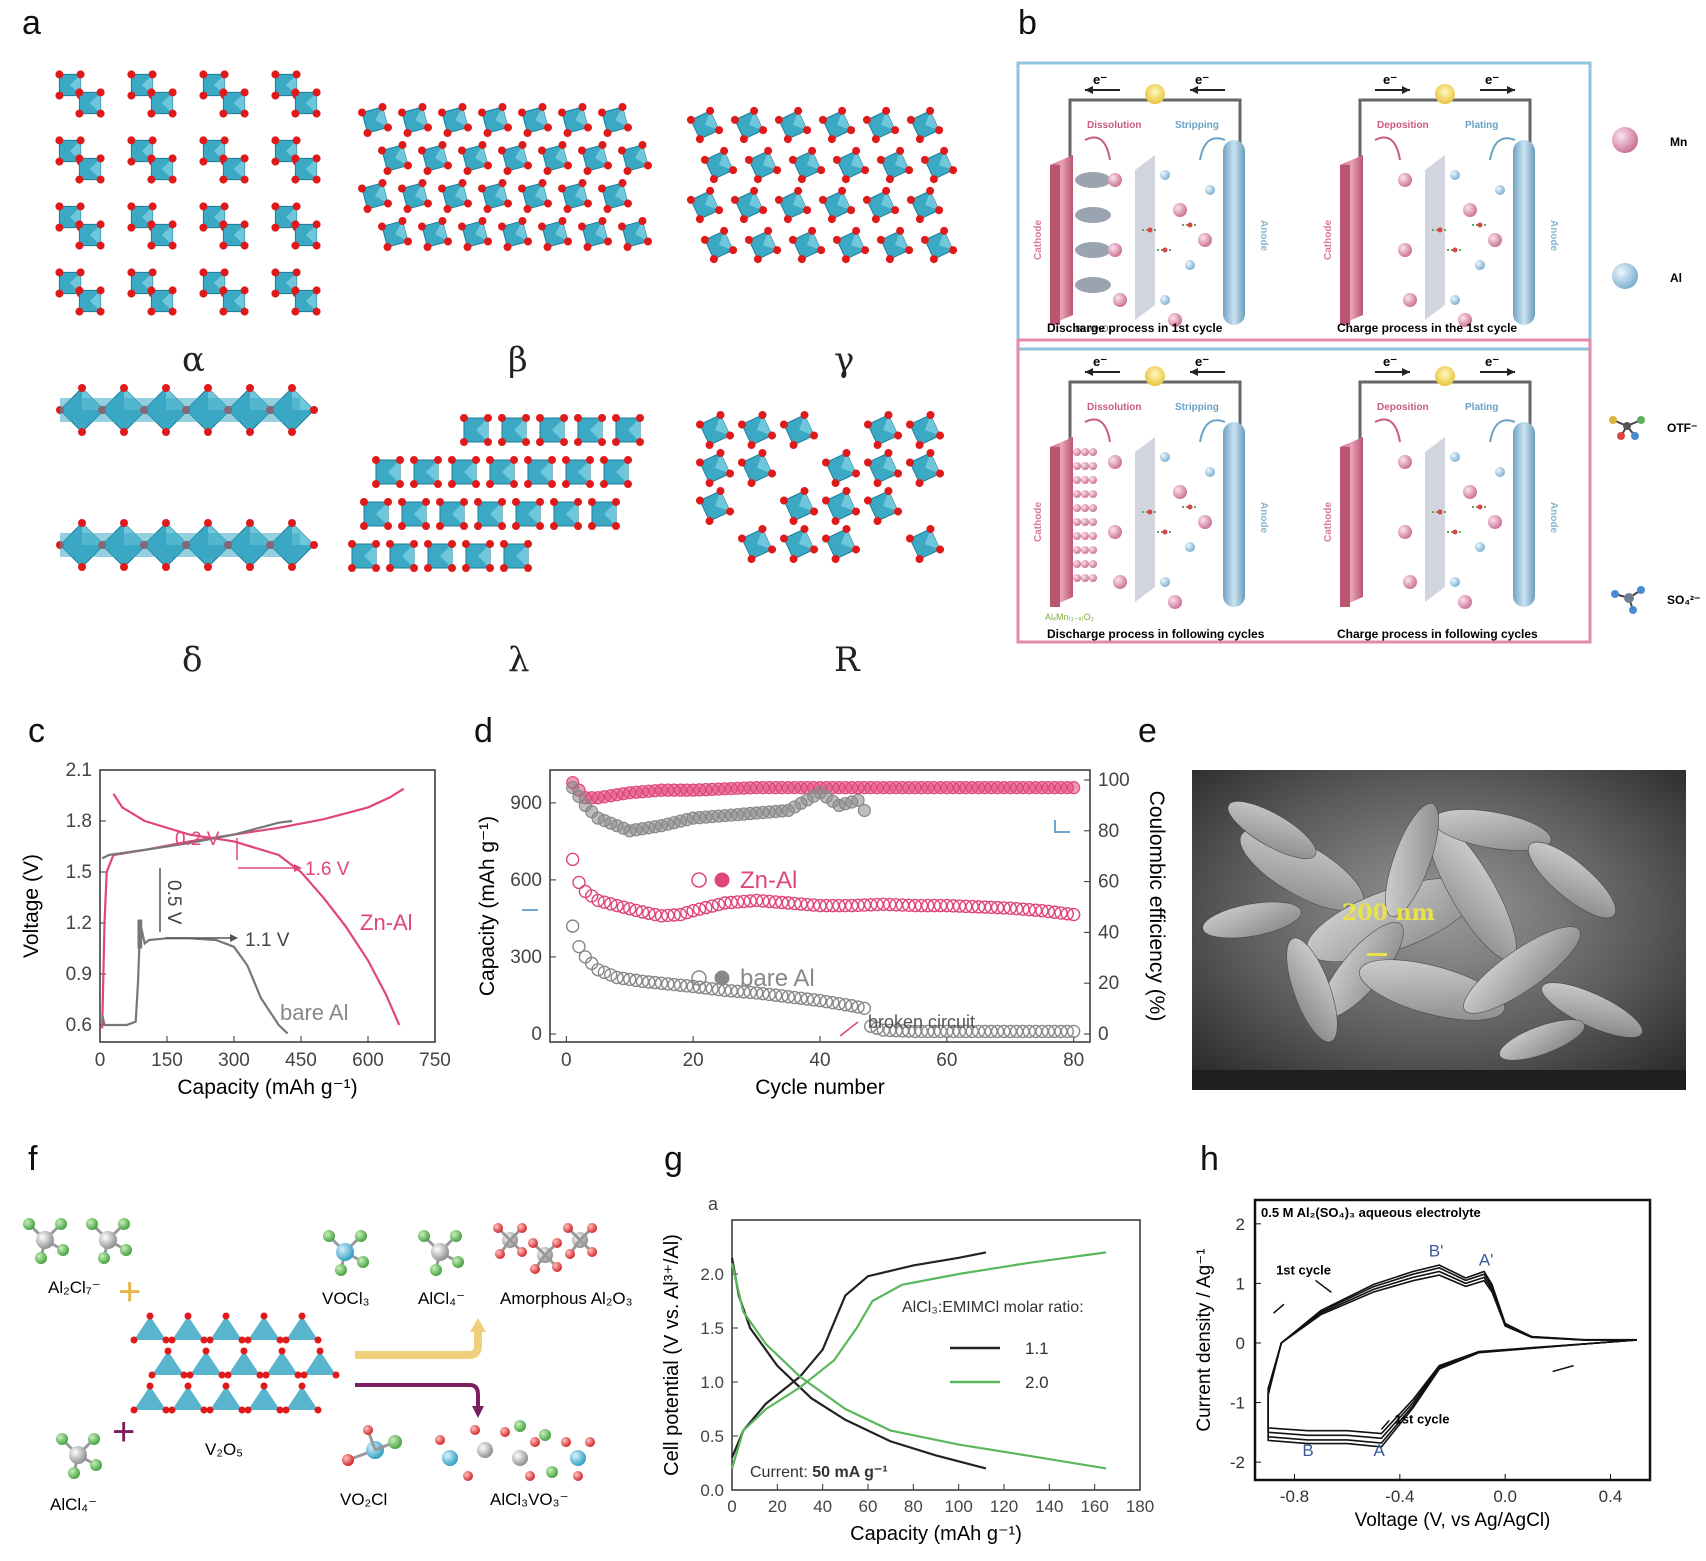 Image resolution: width=1706 pixels, height=1561 pixels. Describe the element at coordinates (819, 1060) in the screenshot. I see `x-tick-label: 40` at that location.